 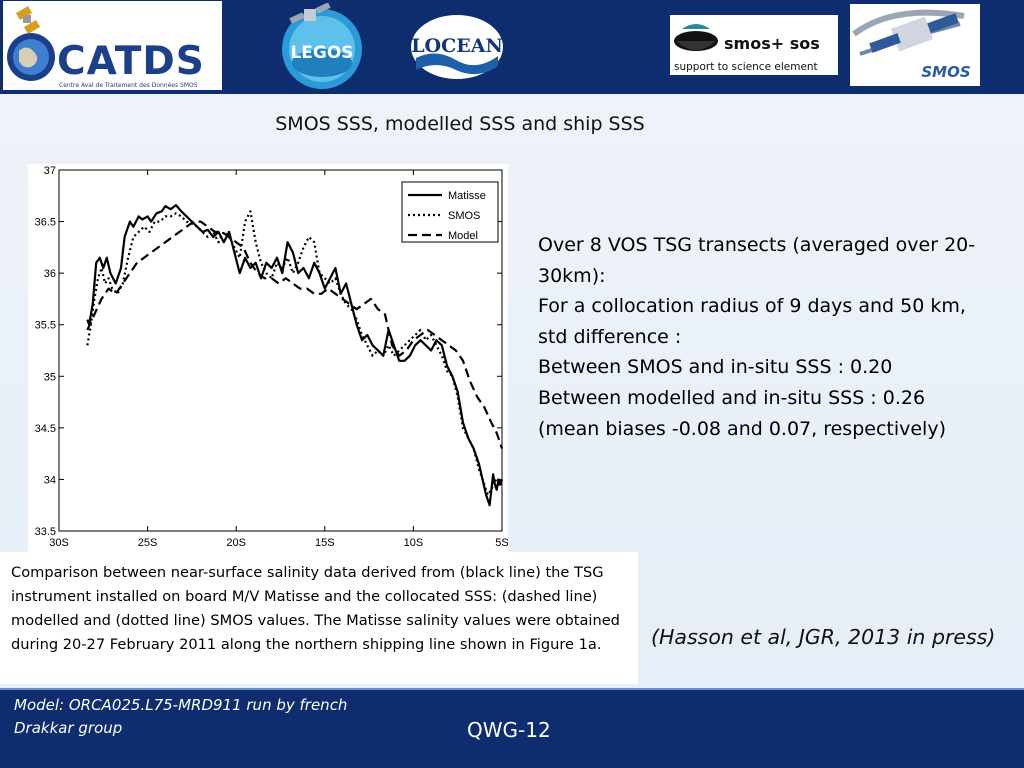 What do you see at coordinates (509, 730) in the screenshot?
I see `meeting-label: QWG-12` at bounding box center [509, 730].